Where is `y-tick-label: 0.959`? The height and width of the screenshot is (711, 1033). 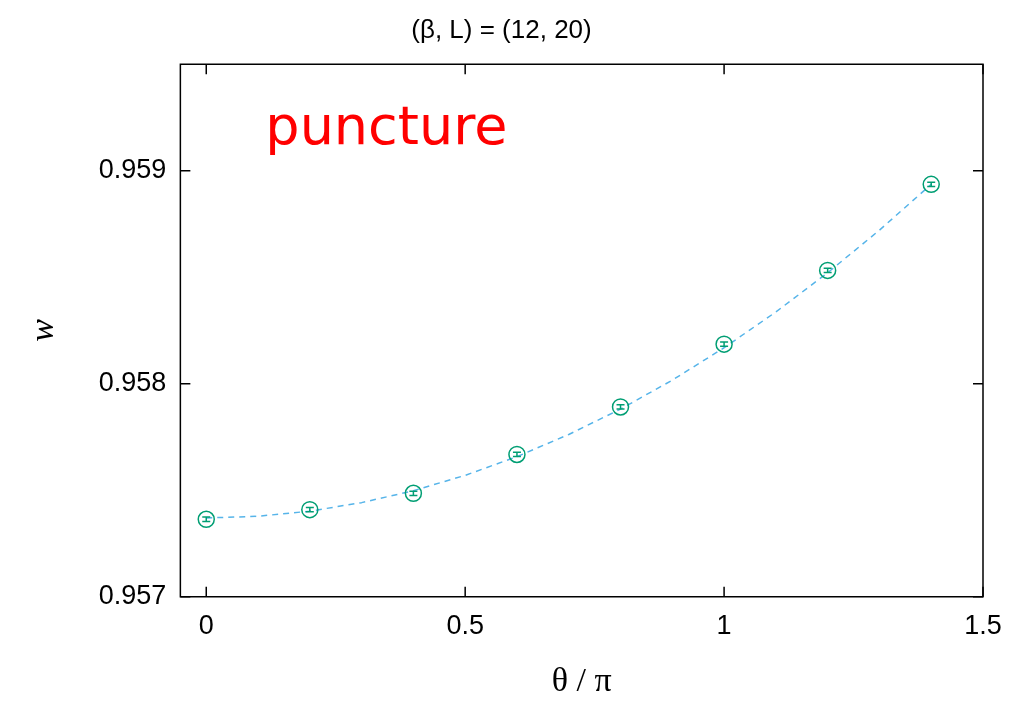 y-tick-label: 0.959 is located at coordinates (132, 169).